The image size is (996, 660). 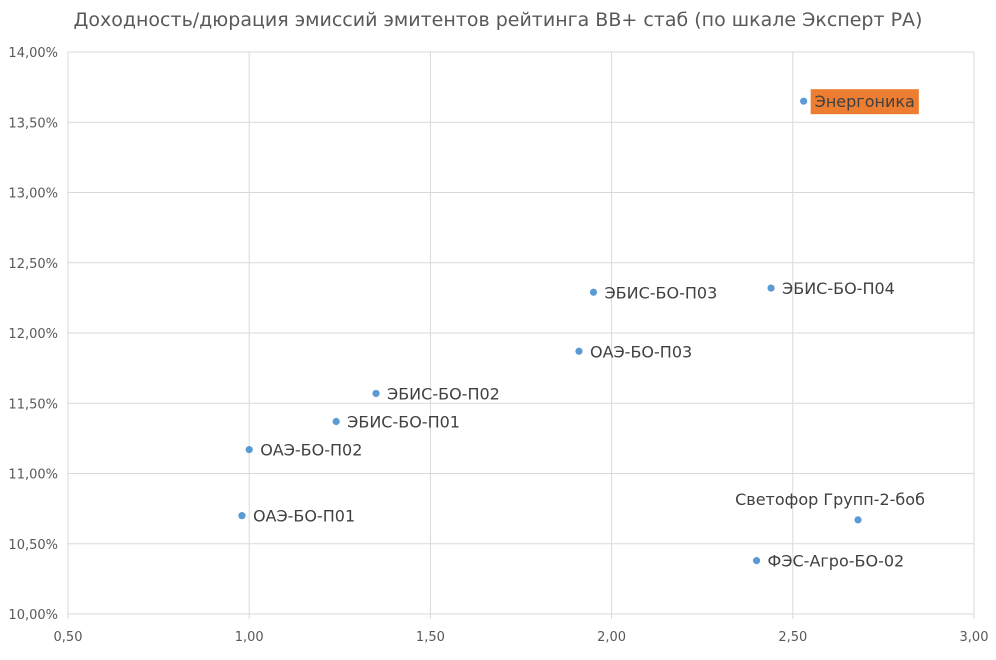 I want to click on y-tick-label: 12,00%, so click(x=33, y=334).